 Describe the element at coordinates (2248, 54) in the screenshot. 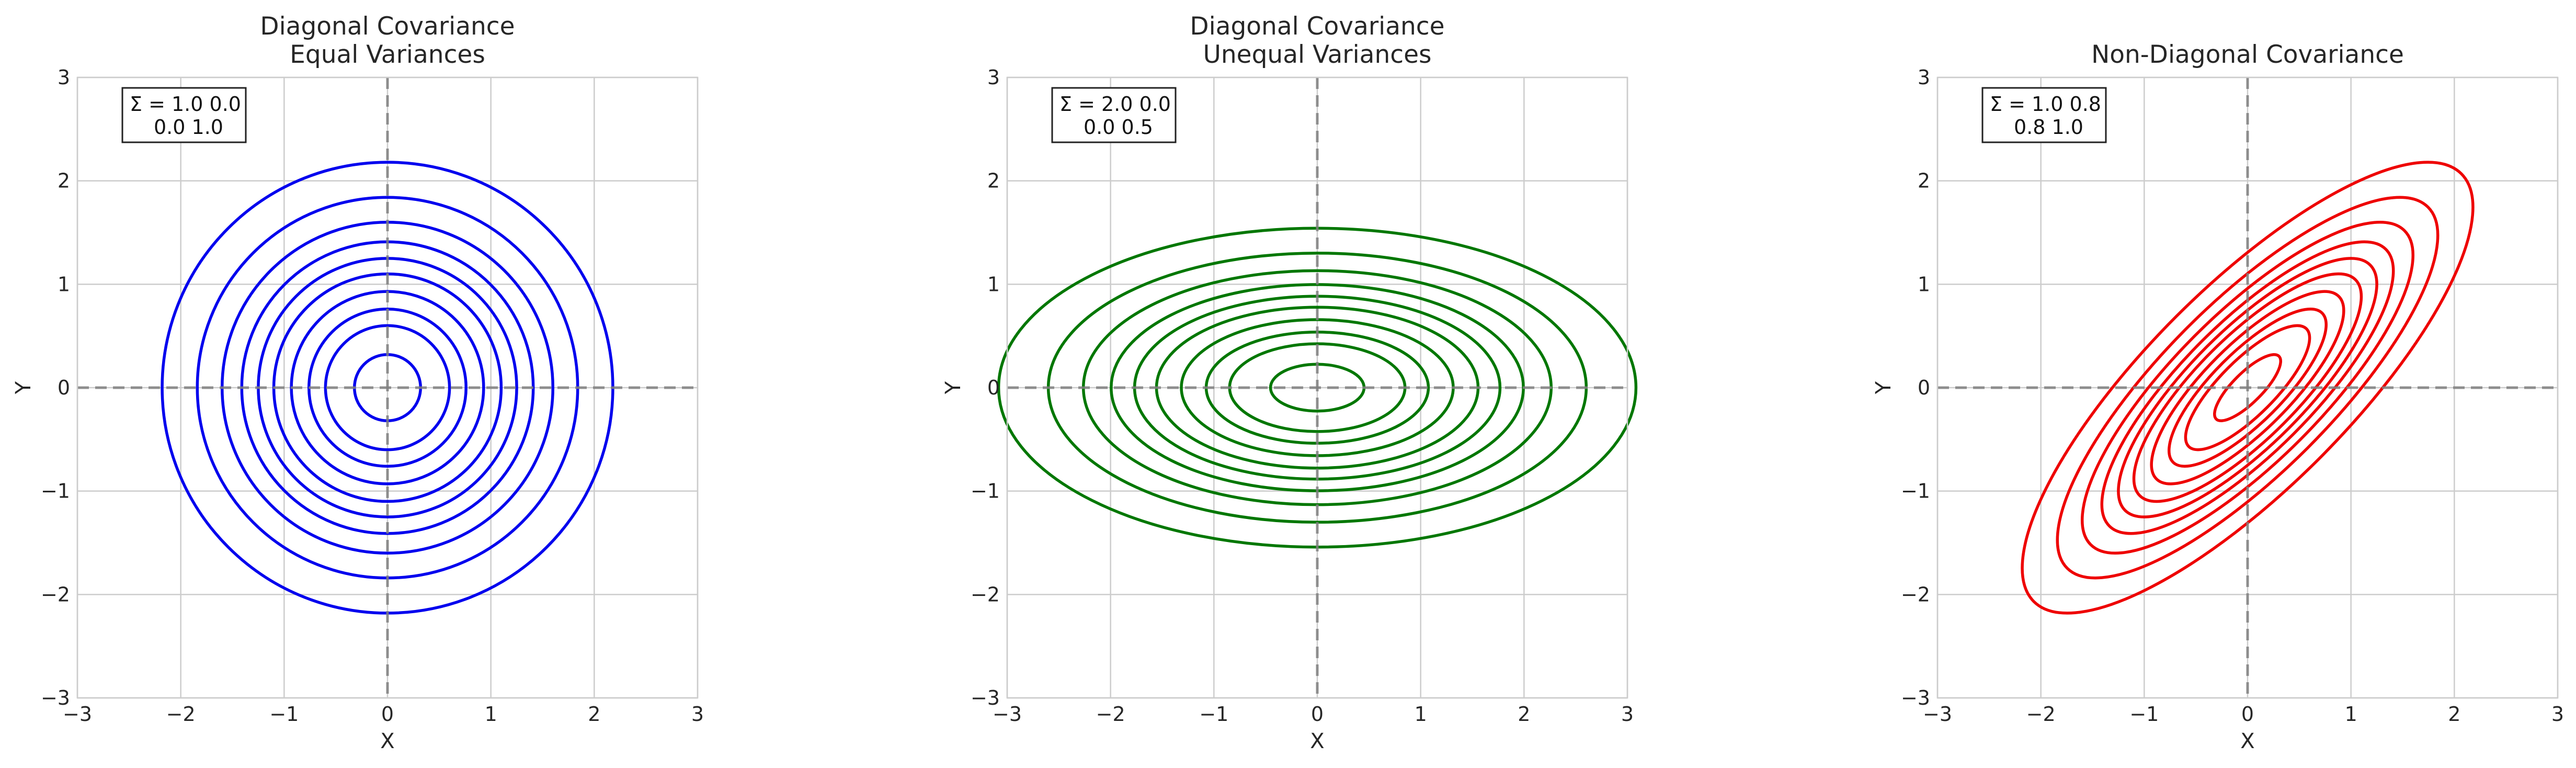

I see `chart-title: Non-Diagonal Covariance` at that location.